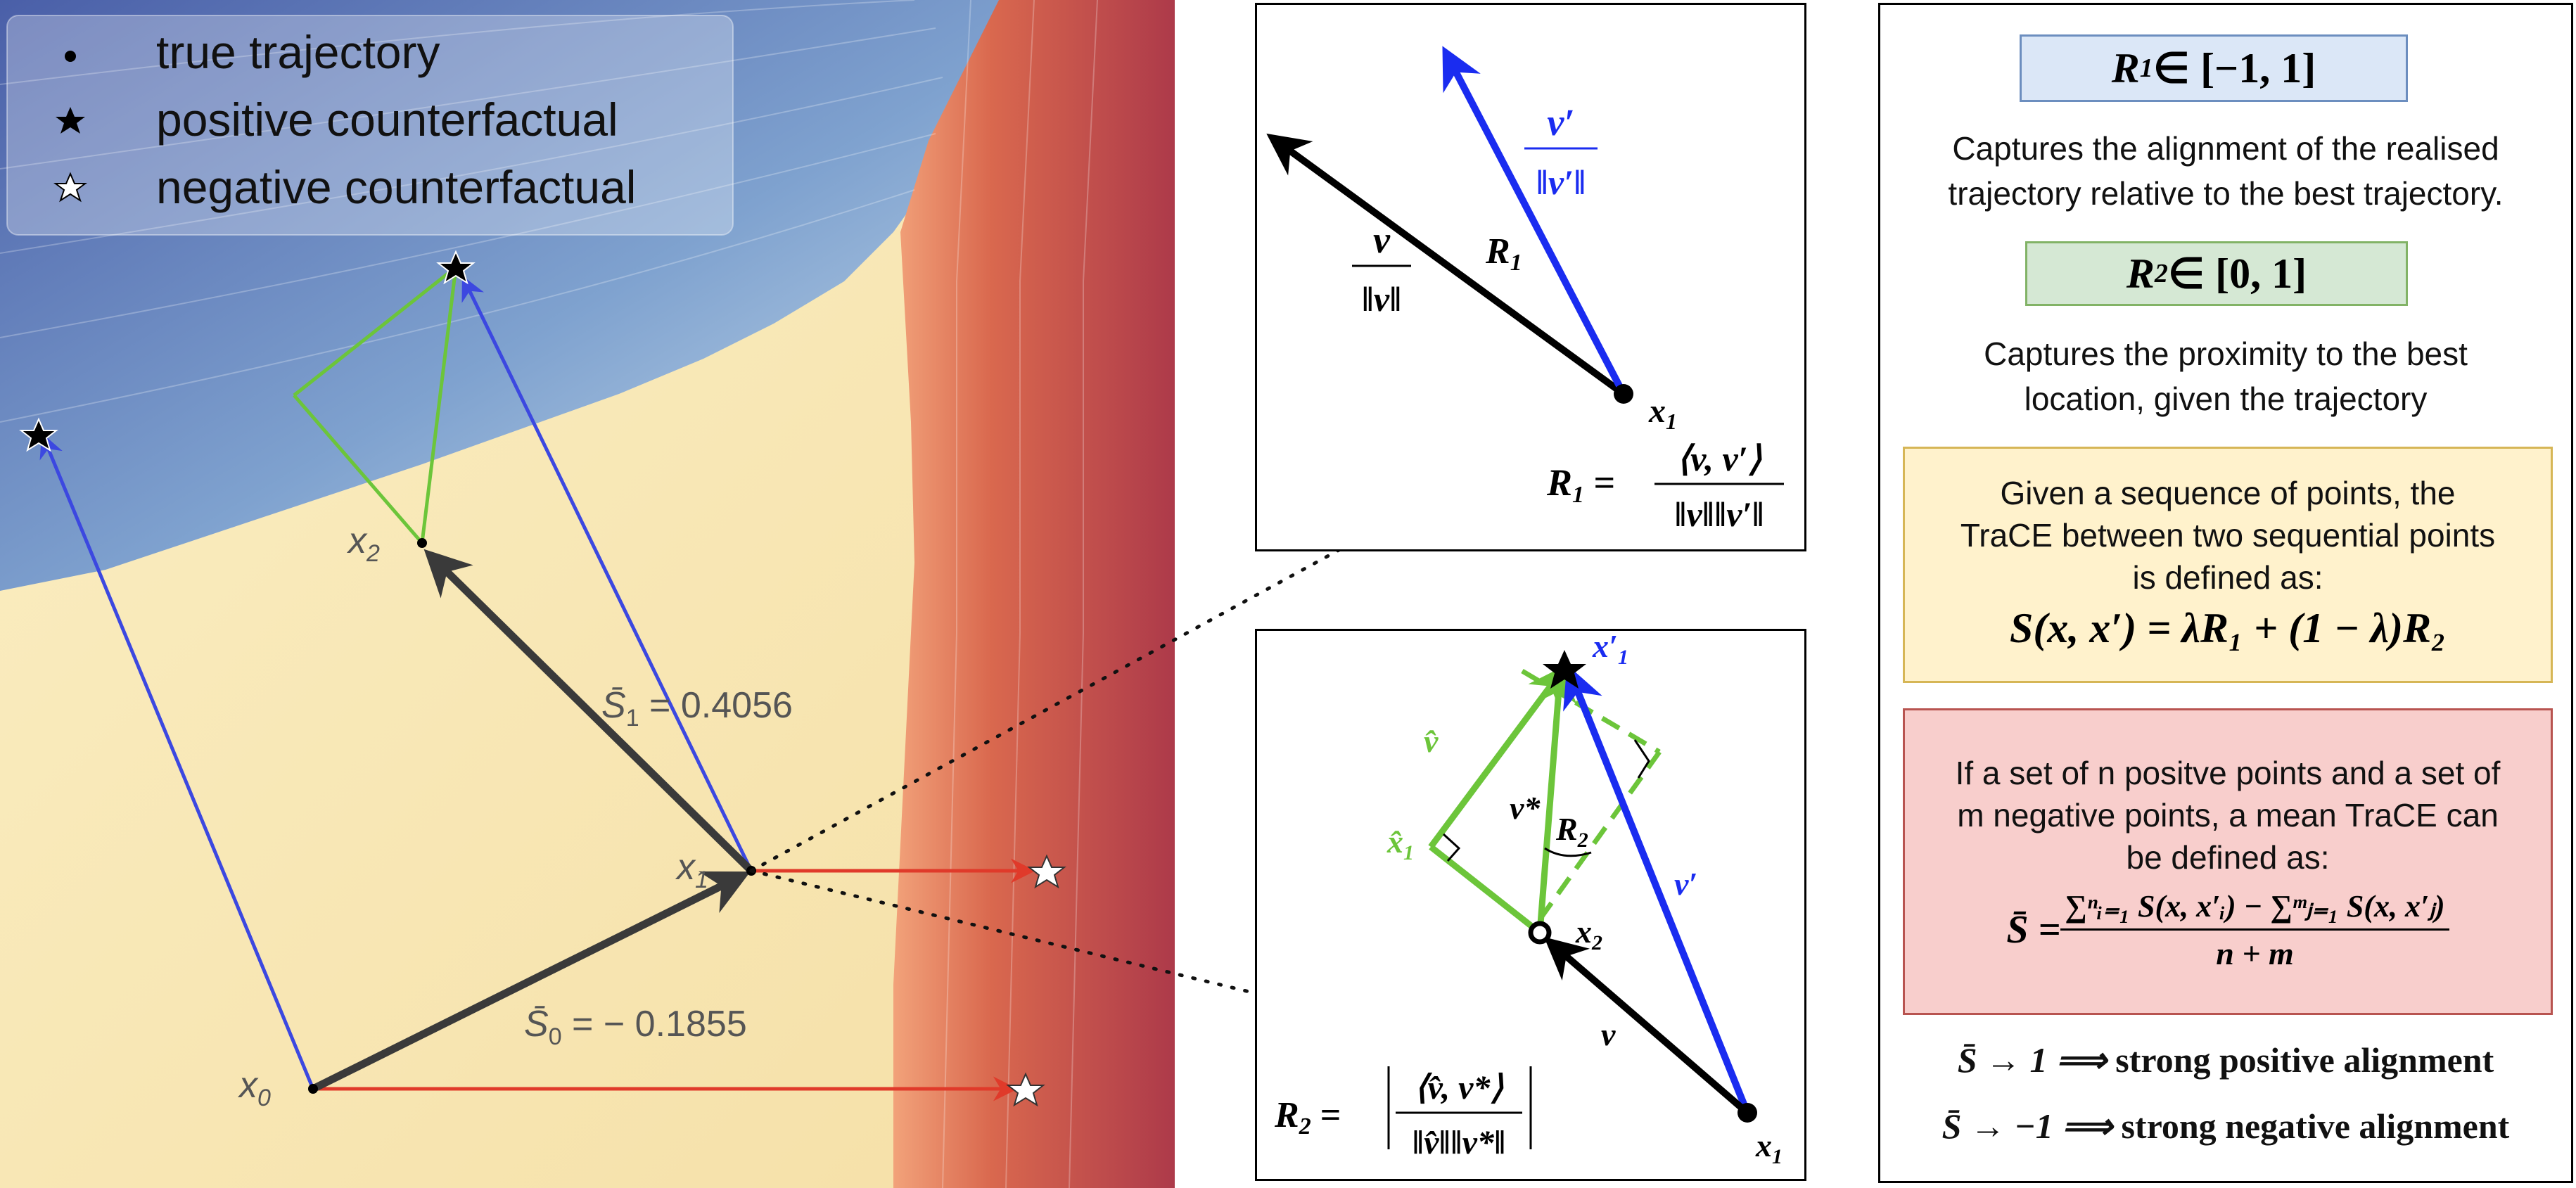 The width and height of the screenshot is (2576, 1188). I want to click on r2-angle-arc, so click(1568, 852).